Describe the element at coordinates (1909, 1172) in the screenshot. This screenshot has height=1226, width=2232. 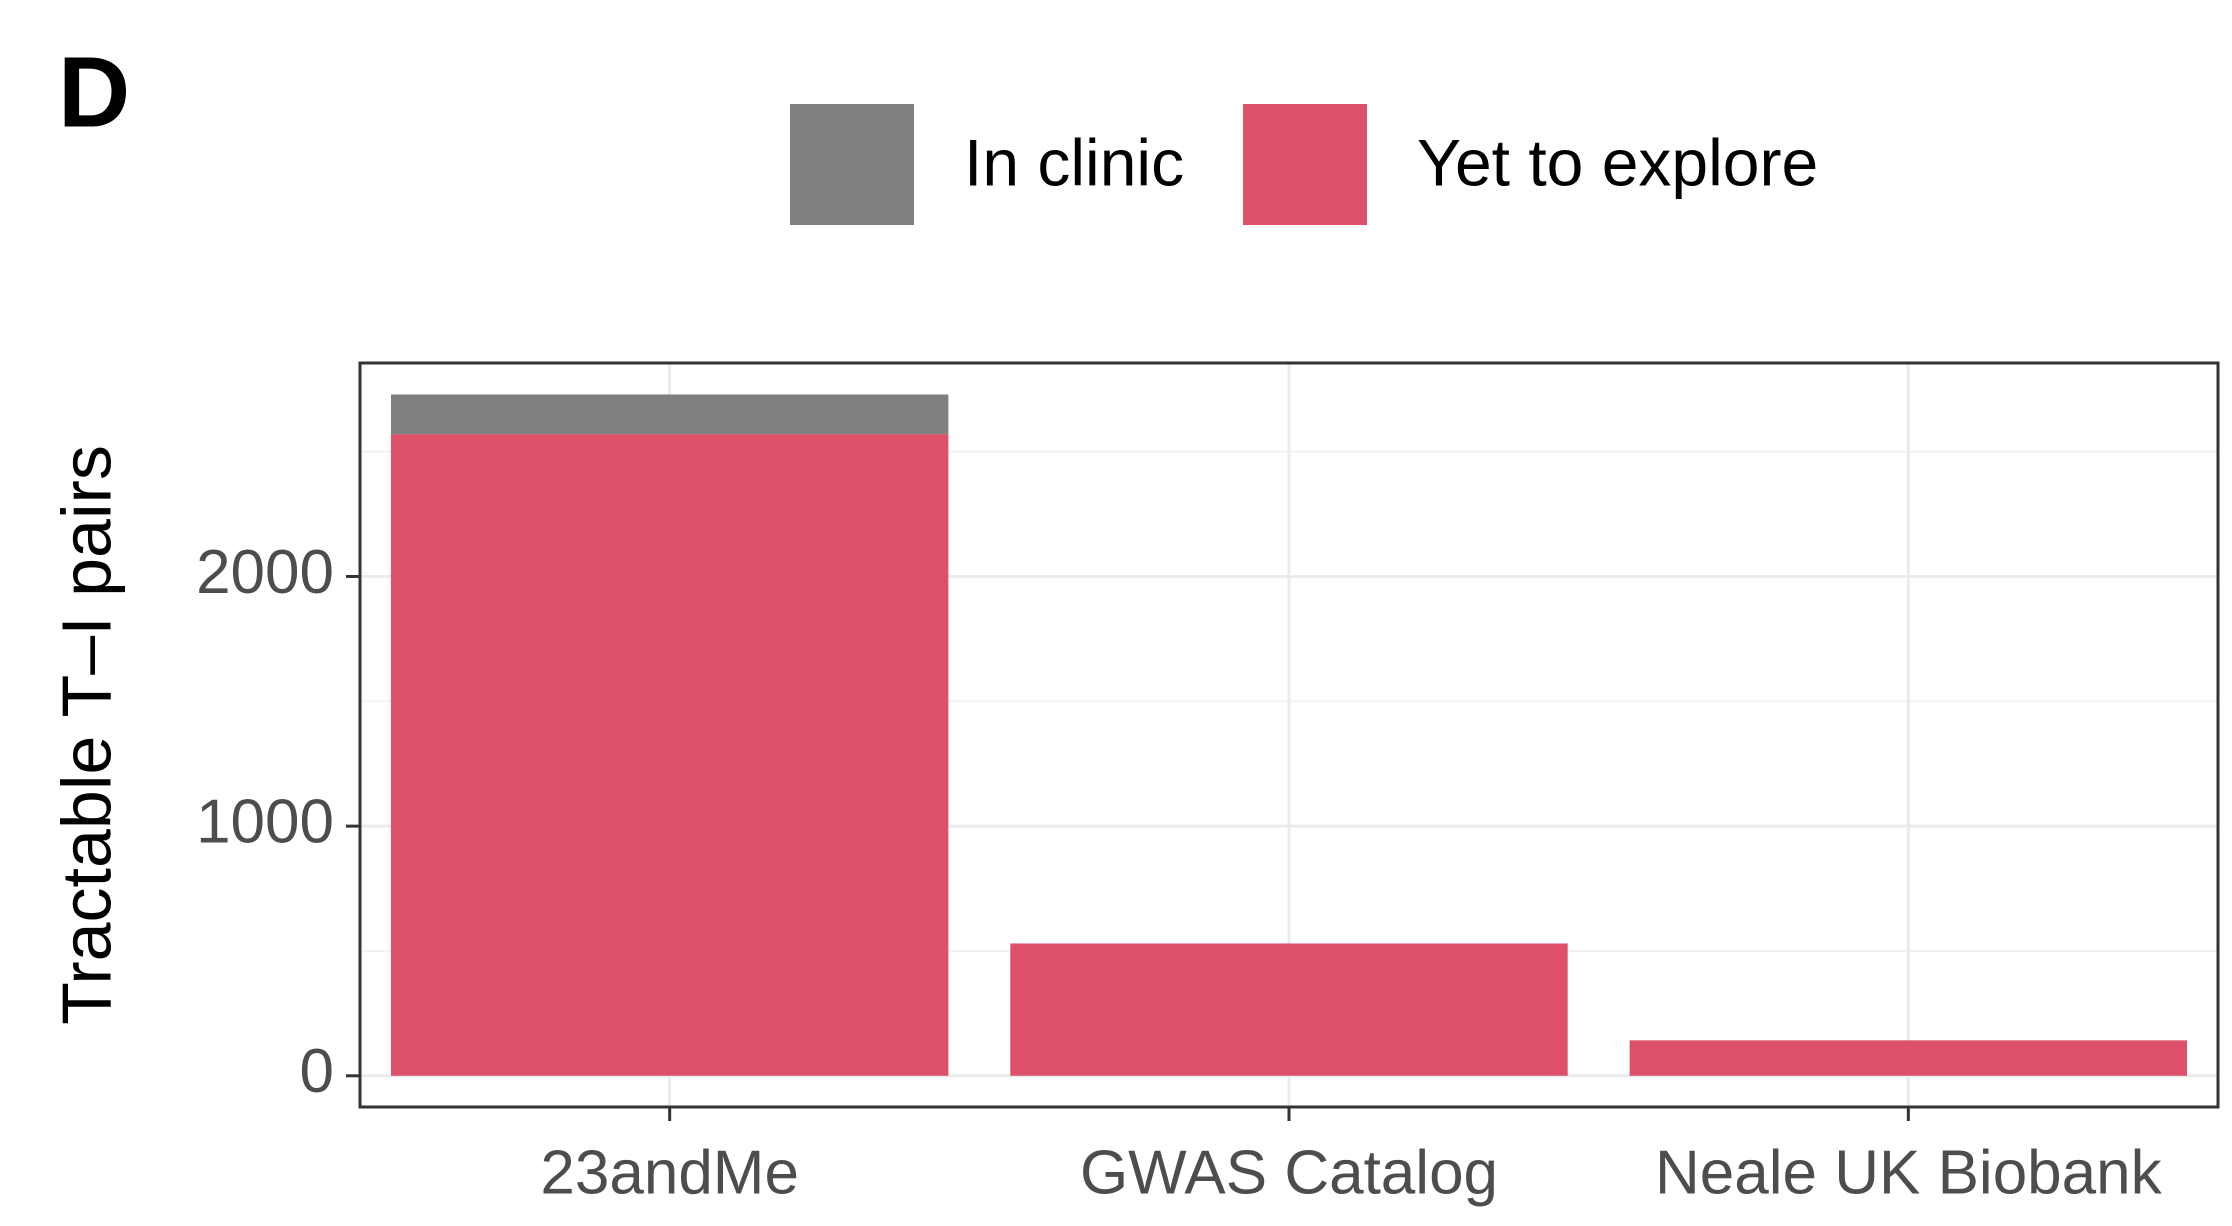
I see `x-tick-label: Neale UK Biobank` at that location.